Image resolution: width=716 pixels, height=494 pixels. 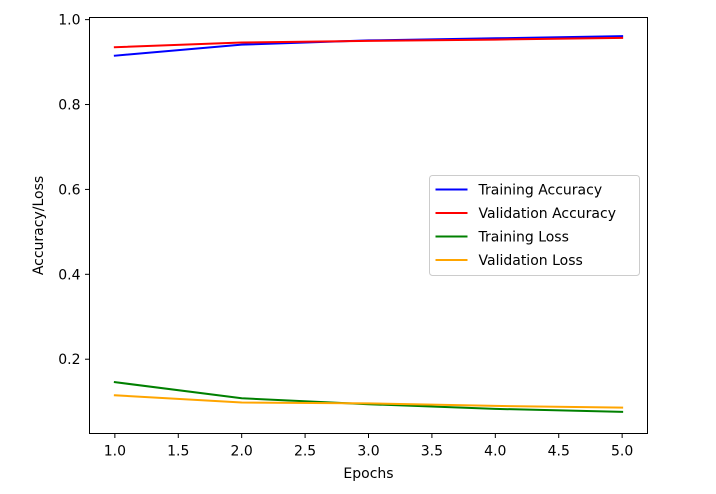 I want to click on y-axis: 0.2 0.4 0.6 0.8 1.0, so click(x=74, y=190).